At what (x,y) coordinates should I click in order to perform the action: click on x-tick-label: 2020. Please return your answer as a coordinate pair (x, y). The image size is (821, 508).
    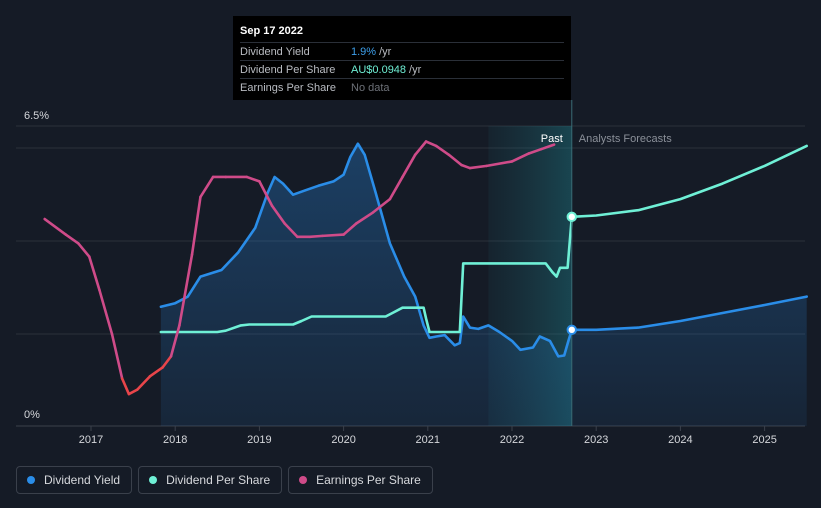
    Looking at the image, I should click on (343, 440).